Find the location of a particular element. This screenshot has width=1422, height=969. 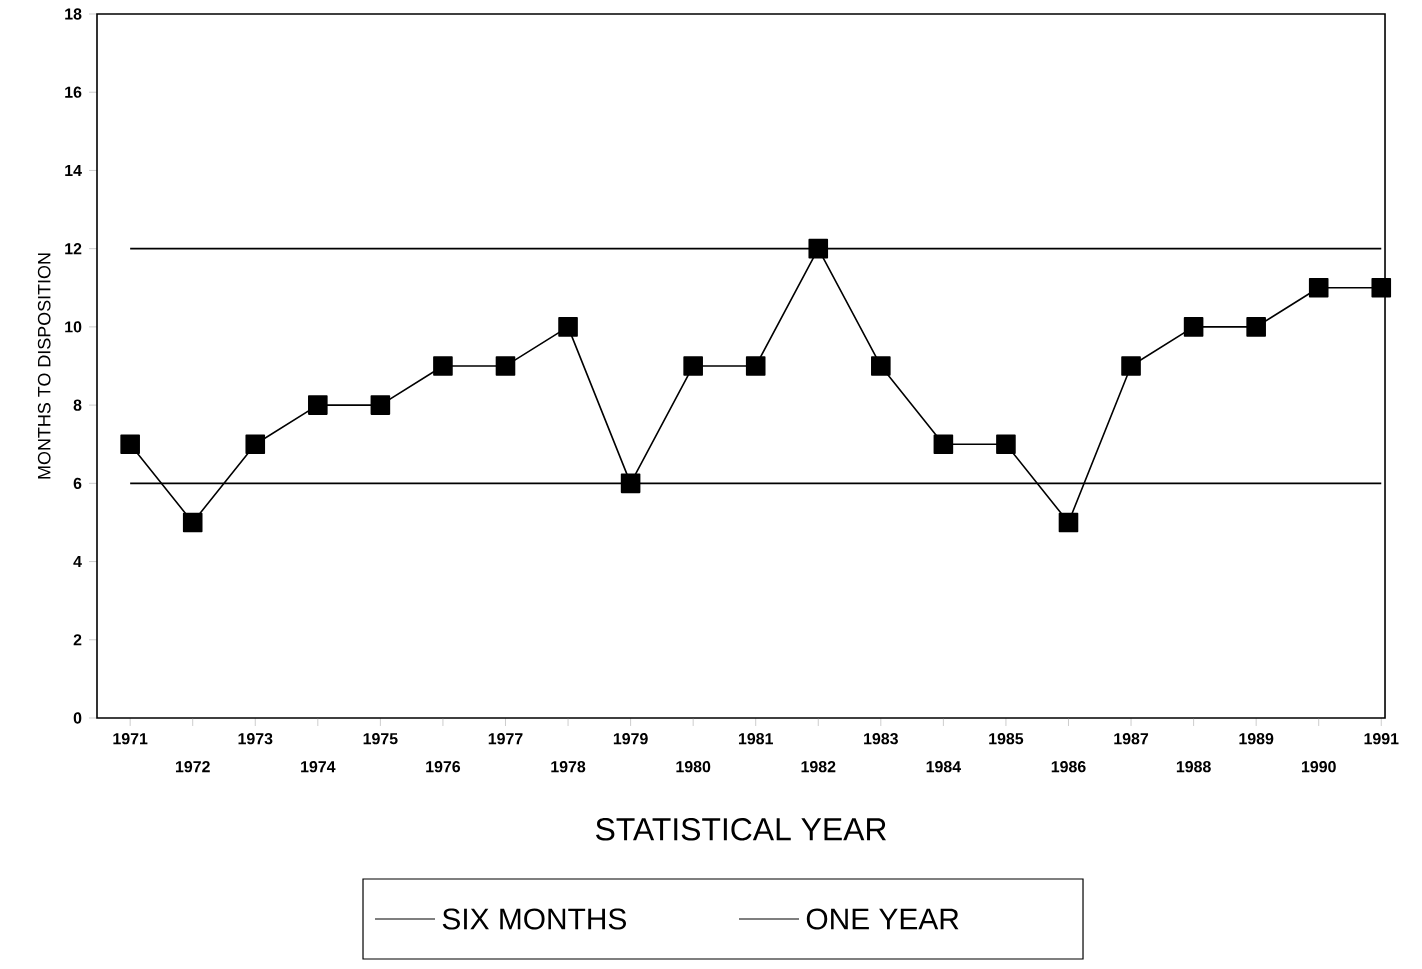

y-axis-title: MONTHS TO DISPOSITION is located at coordinates (44, 366).